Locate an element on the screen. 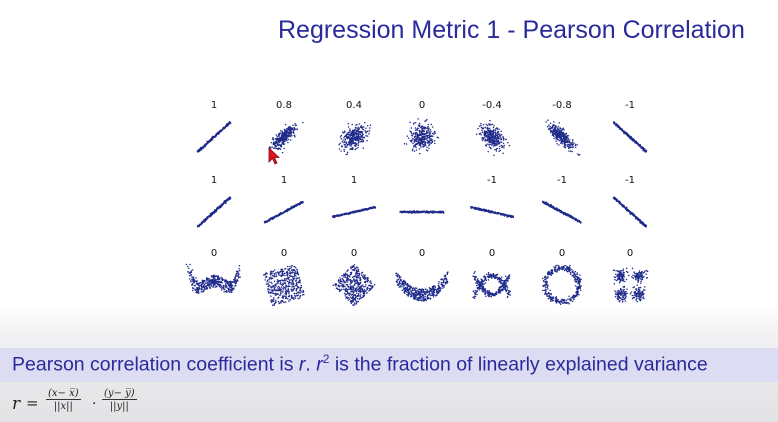  scatter-panel: -1 is located at coordinates (630, 206).